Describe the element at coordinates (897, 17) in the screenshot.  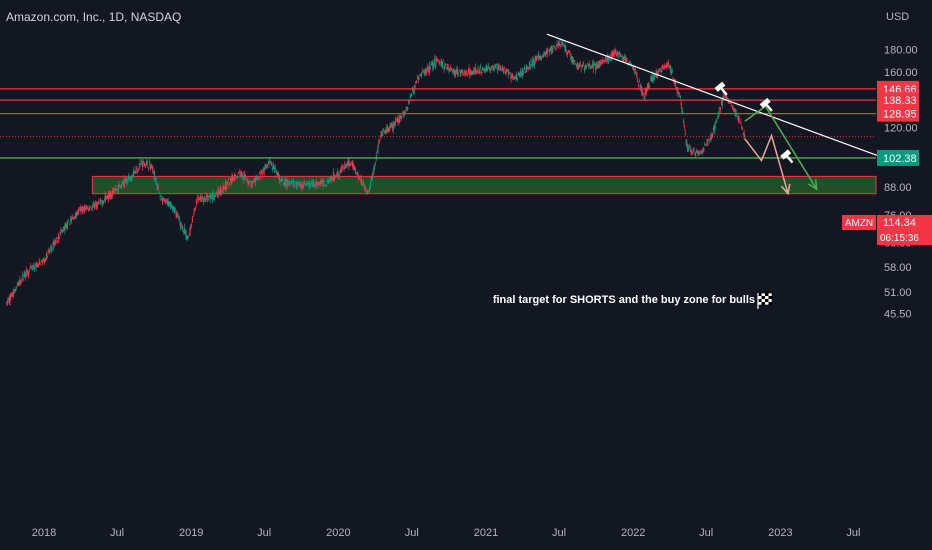
I see `price-axis: USD` at that location.